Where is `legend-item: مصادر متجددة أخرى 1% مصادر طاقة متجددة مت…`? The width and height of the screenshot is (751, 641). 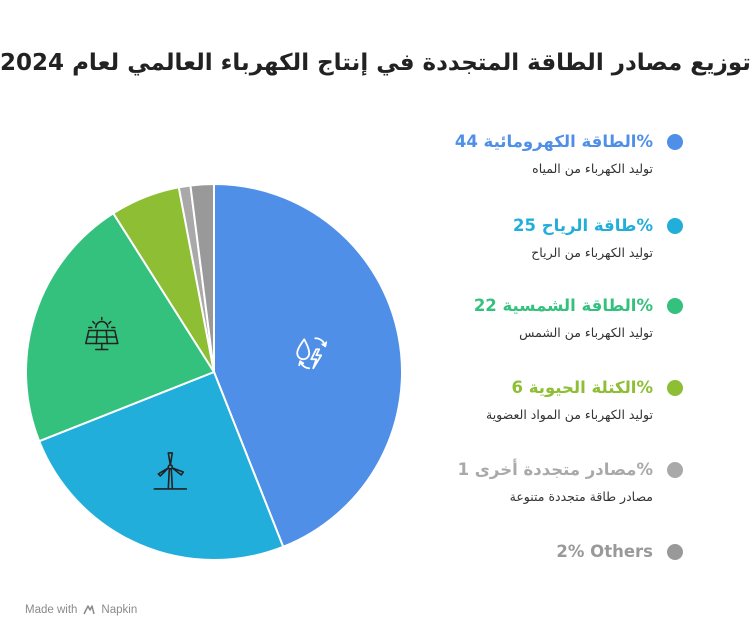
legend-item: مصادر متجددة أخرى 1% مصادر طاقة متجددة مت… is located at coordinates (533, 482).